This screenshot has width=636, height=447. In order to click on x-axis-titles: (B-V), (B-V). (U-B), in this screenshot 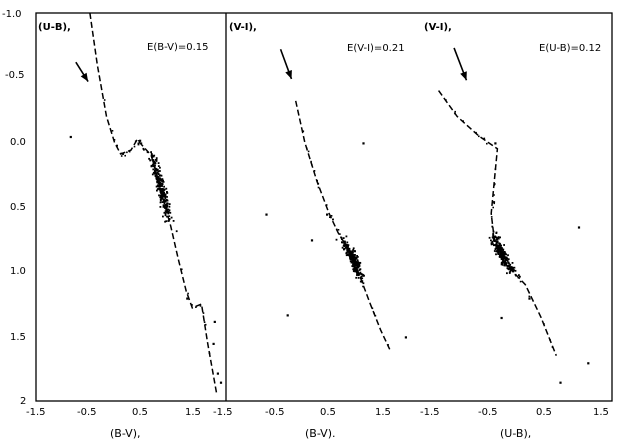, I will do `click(320, 433)`.